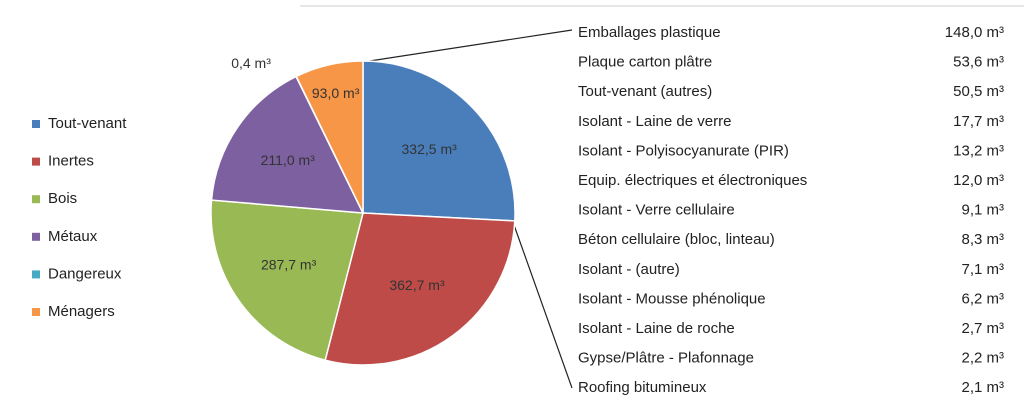 This screenshot has width=1024, height=400. What do you see at coordinates (676, 239) in the screenshot?
I see `breakdown-name: Béton cellulaire (bloc, linteau)` at bounding box center [676, 239].